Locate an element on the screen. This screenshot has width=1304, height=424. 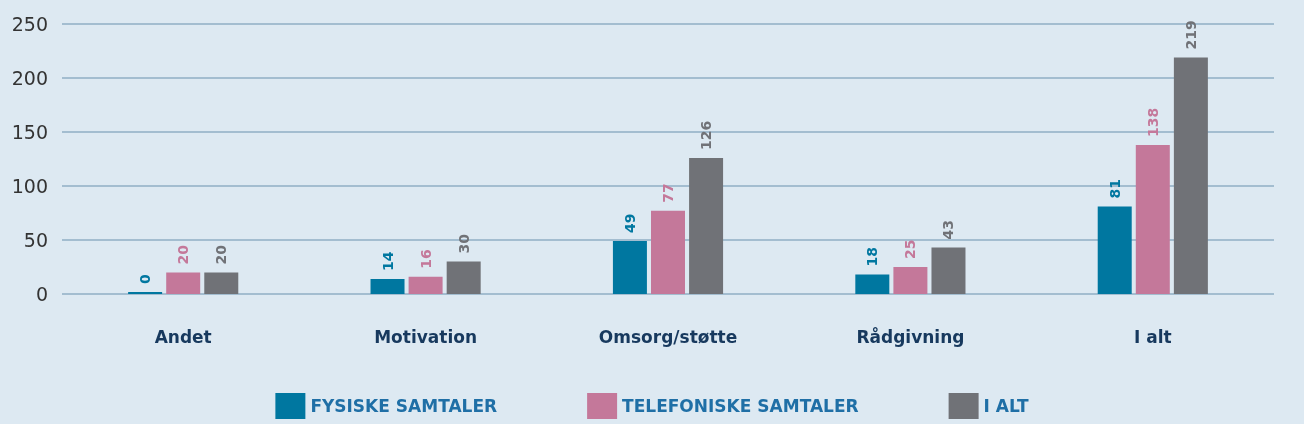
data-label: 49 is located at coordinates (629, 223).